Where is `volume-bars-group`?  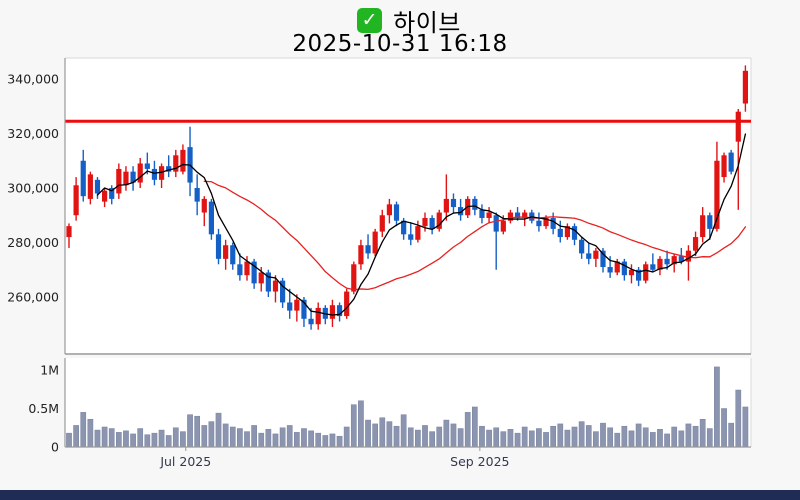 volume-bars-group is located at coordinates (407, 407).